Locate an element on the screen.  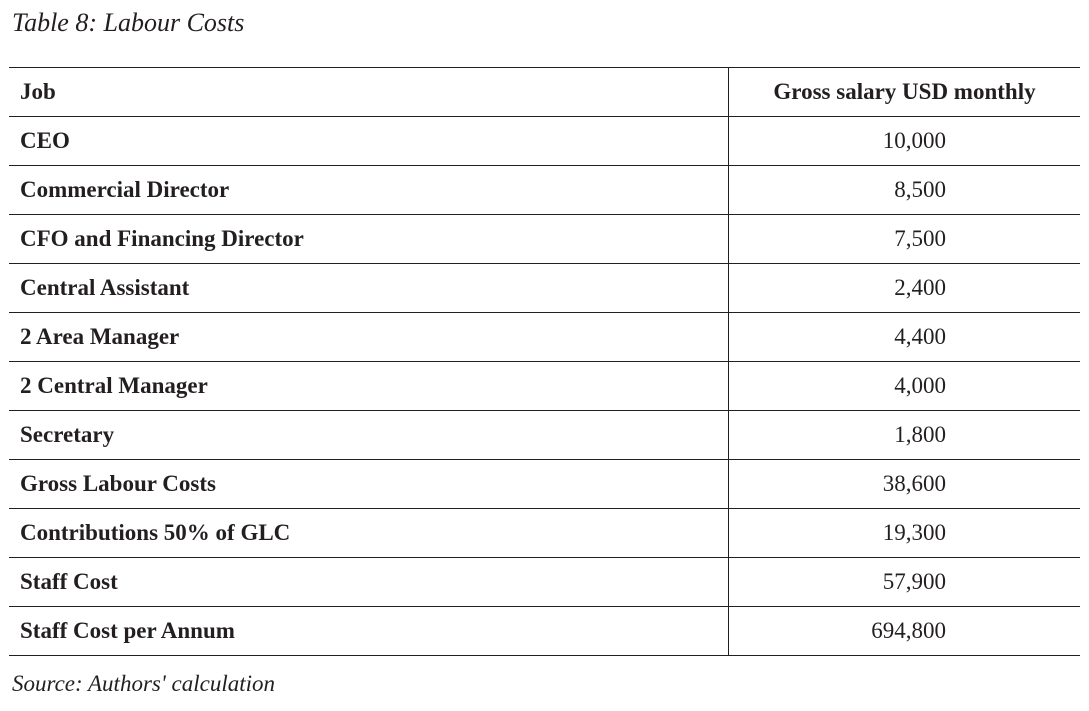
table-row: 2 Central Manager 4,000 is located at coordinates (544, 386).